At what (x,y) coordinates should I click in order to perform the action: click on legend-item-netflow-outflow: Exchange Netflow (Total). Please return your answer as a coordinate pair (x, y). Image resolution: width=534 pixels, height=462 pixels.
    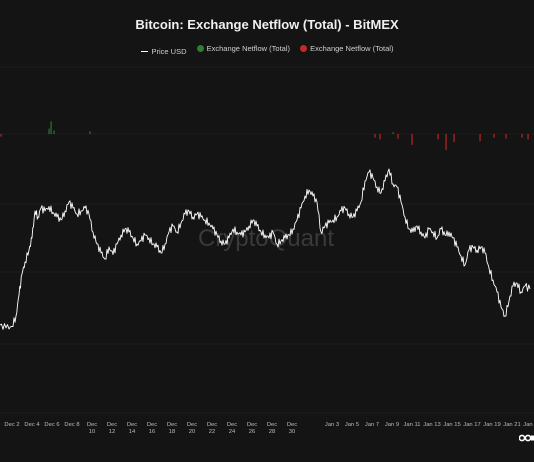
    Looking at the image, I should click on (346, 48).